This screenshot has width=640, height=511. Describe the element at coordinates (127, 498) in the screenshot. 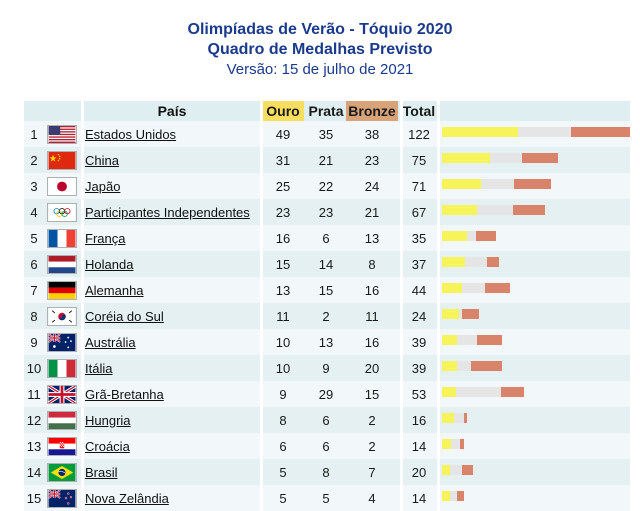

I see `country-link: Nova Zelândia` at that location.